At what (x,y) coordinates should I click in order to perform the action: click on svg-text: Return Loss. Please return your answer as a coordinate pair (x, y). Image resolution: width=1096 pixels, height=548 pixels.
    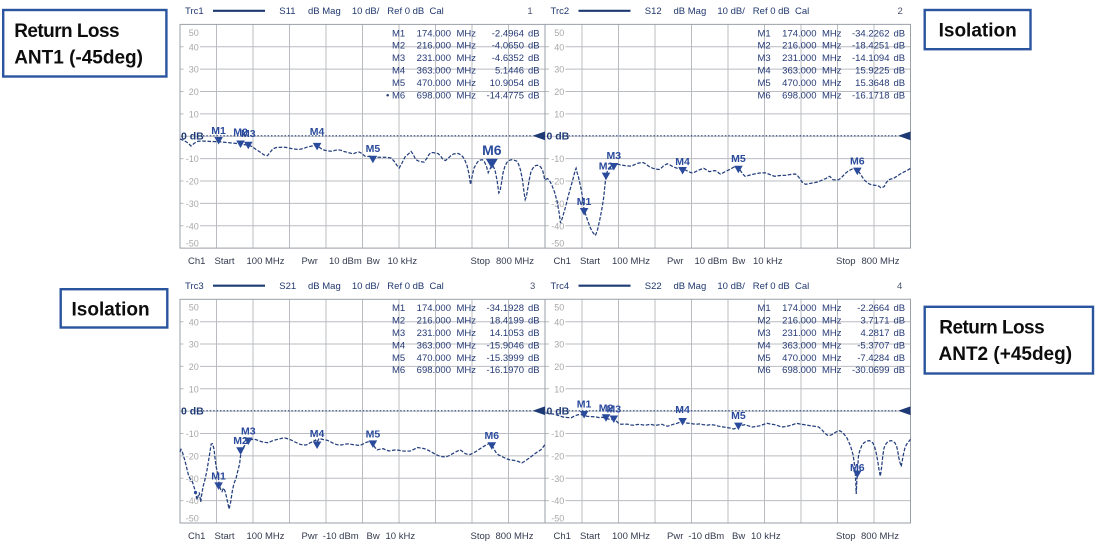
    Looking at the image, I should click on (991, 328).